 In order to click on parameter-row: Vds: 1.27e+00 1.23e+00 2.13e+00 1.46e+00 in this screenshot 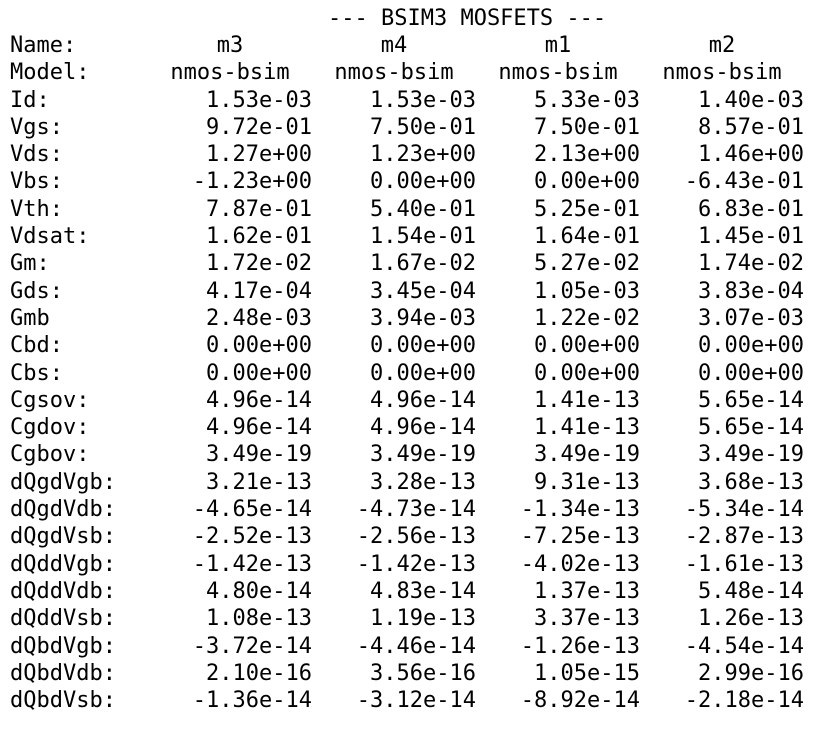, I will do `click(407, 154)`.